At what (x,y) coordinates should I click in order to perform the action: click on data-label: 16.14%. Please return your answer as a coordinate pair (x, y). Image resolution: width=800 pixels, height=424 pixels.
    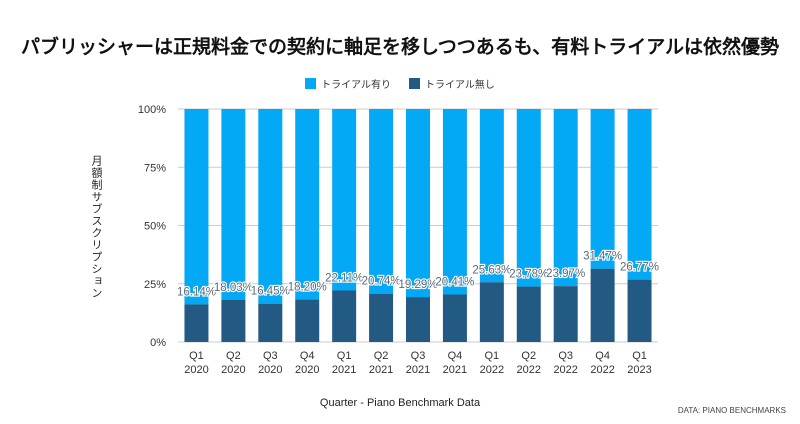
    Looking at the image, I should click on (196, 292).